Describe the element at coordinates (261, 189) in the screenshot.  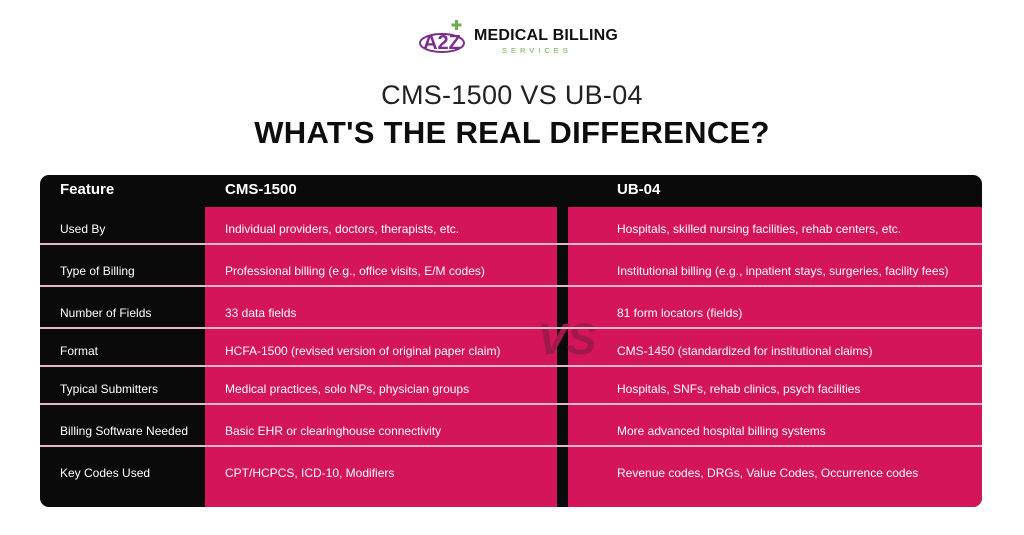
I see `header-cms-1500: CMS-1500` at that location.